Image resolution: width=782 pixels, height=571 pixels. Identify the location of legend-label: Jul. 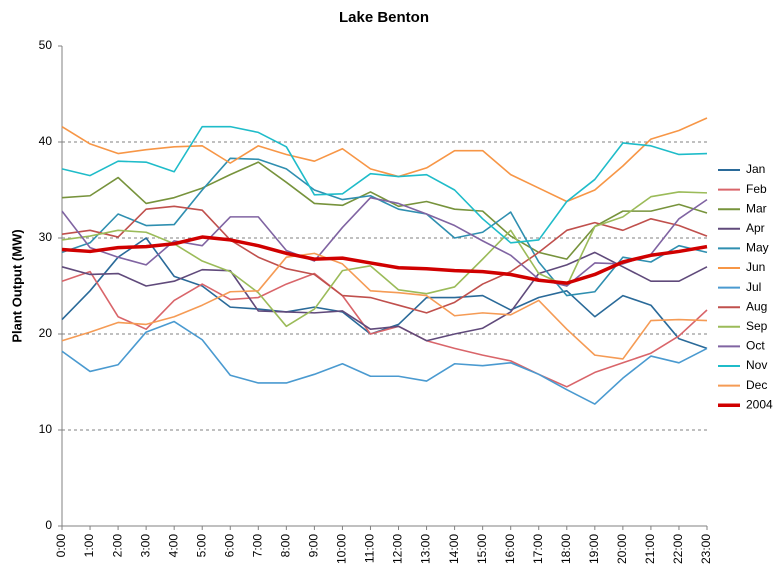
(753, 287).